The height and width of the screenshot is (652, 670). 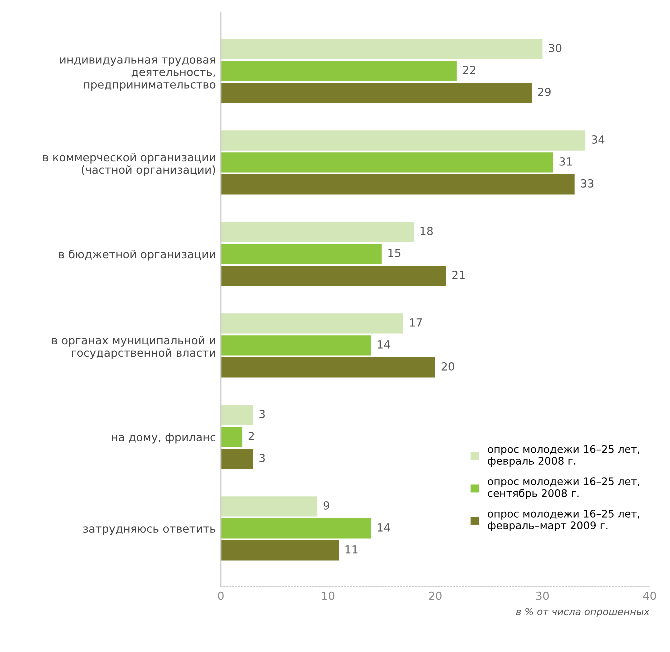 I want to click on data-label: 29, so click(x=544, y=92).